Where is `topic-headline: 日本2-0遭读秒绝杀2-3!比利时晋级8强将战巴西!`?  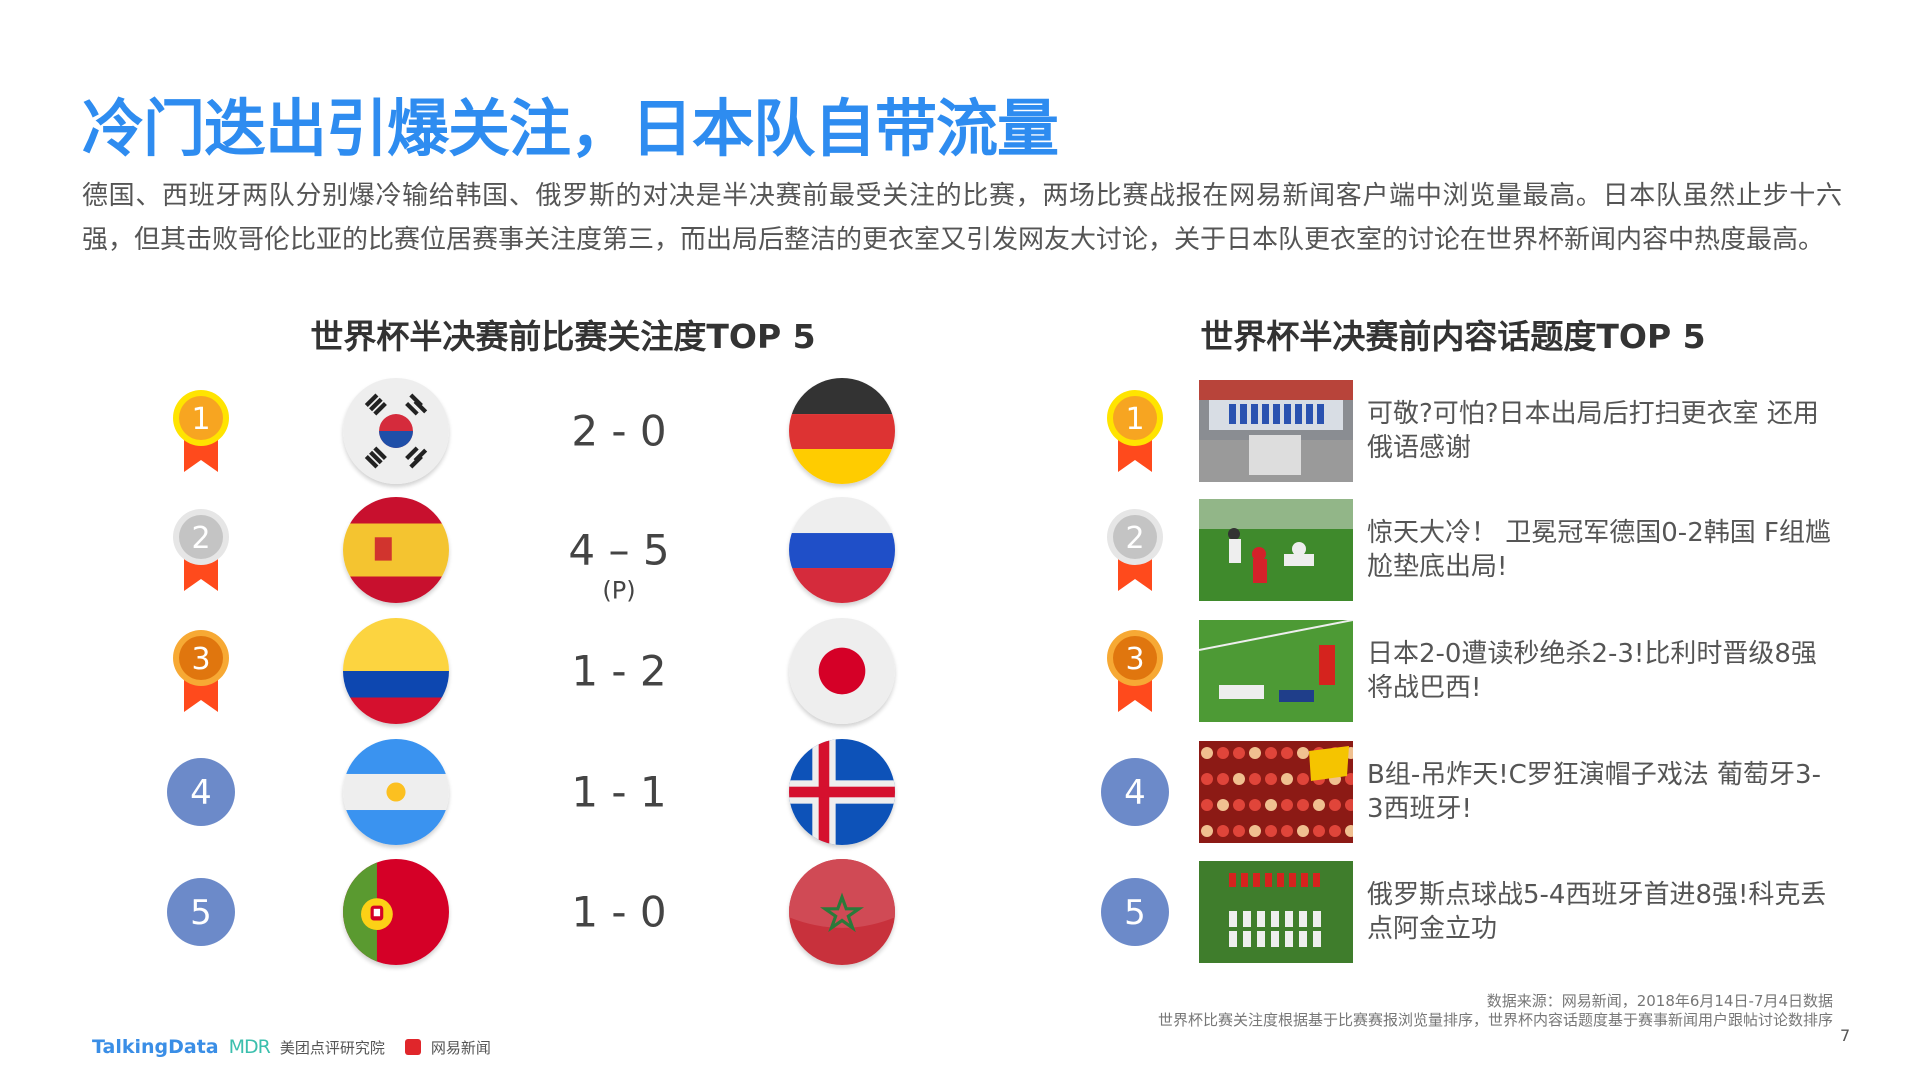 topic-headline: 日本2-0遭读秒绝杀2-3!比利时晋级8强将战巴西! is located at coordinates (1592, 671).